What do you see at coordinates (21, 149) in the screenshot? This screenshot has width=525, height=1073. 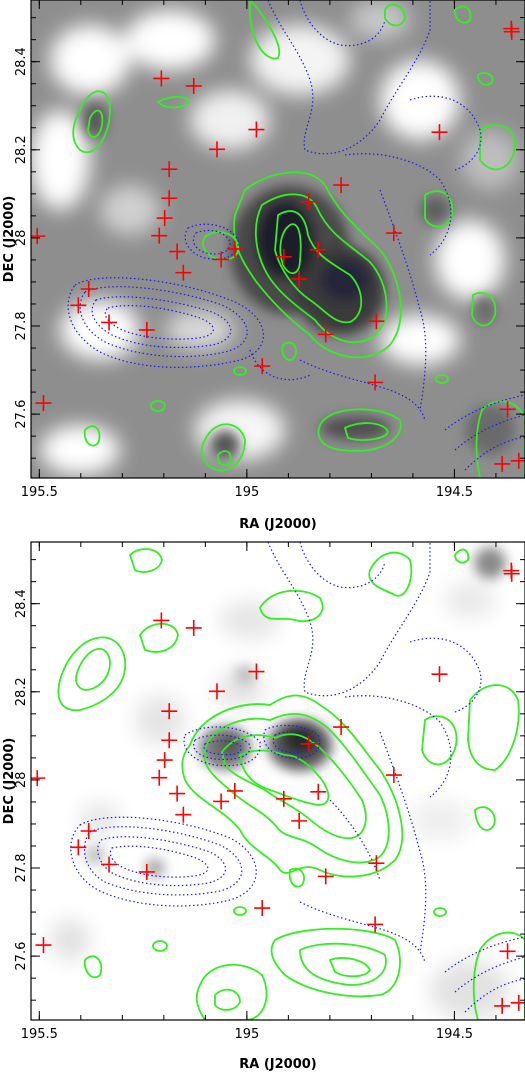 I see `top-y-tick-label: 28.2` at bounding box center [21, 149].